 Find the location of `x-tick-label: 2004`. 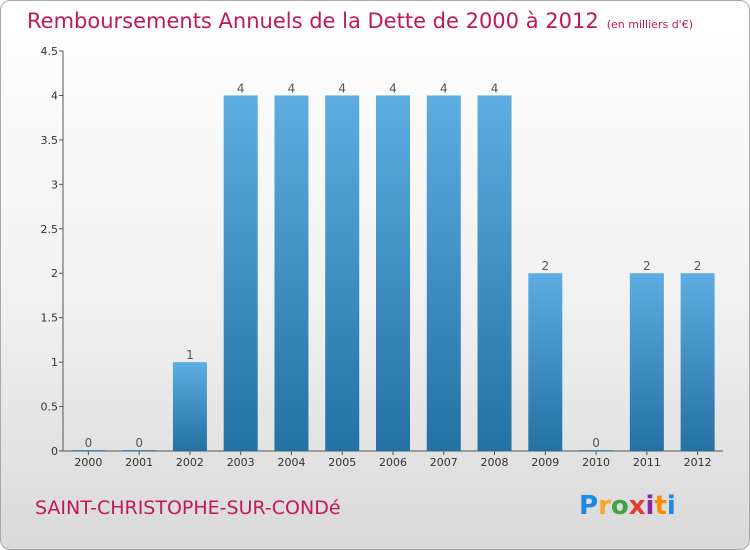

x-tick-label: 2004 is located at coordinates (291, 462).